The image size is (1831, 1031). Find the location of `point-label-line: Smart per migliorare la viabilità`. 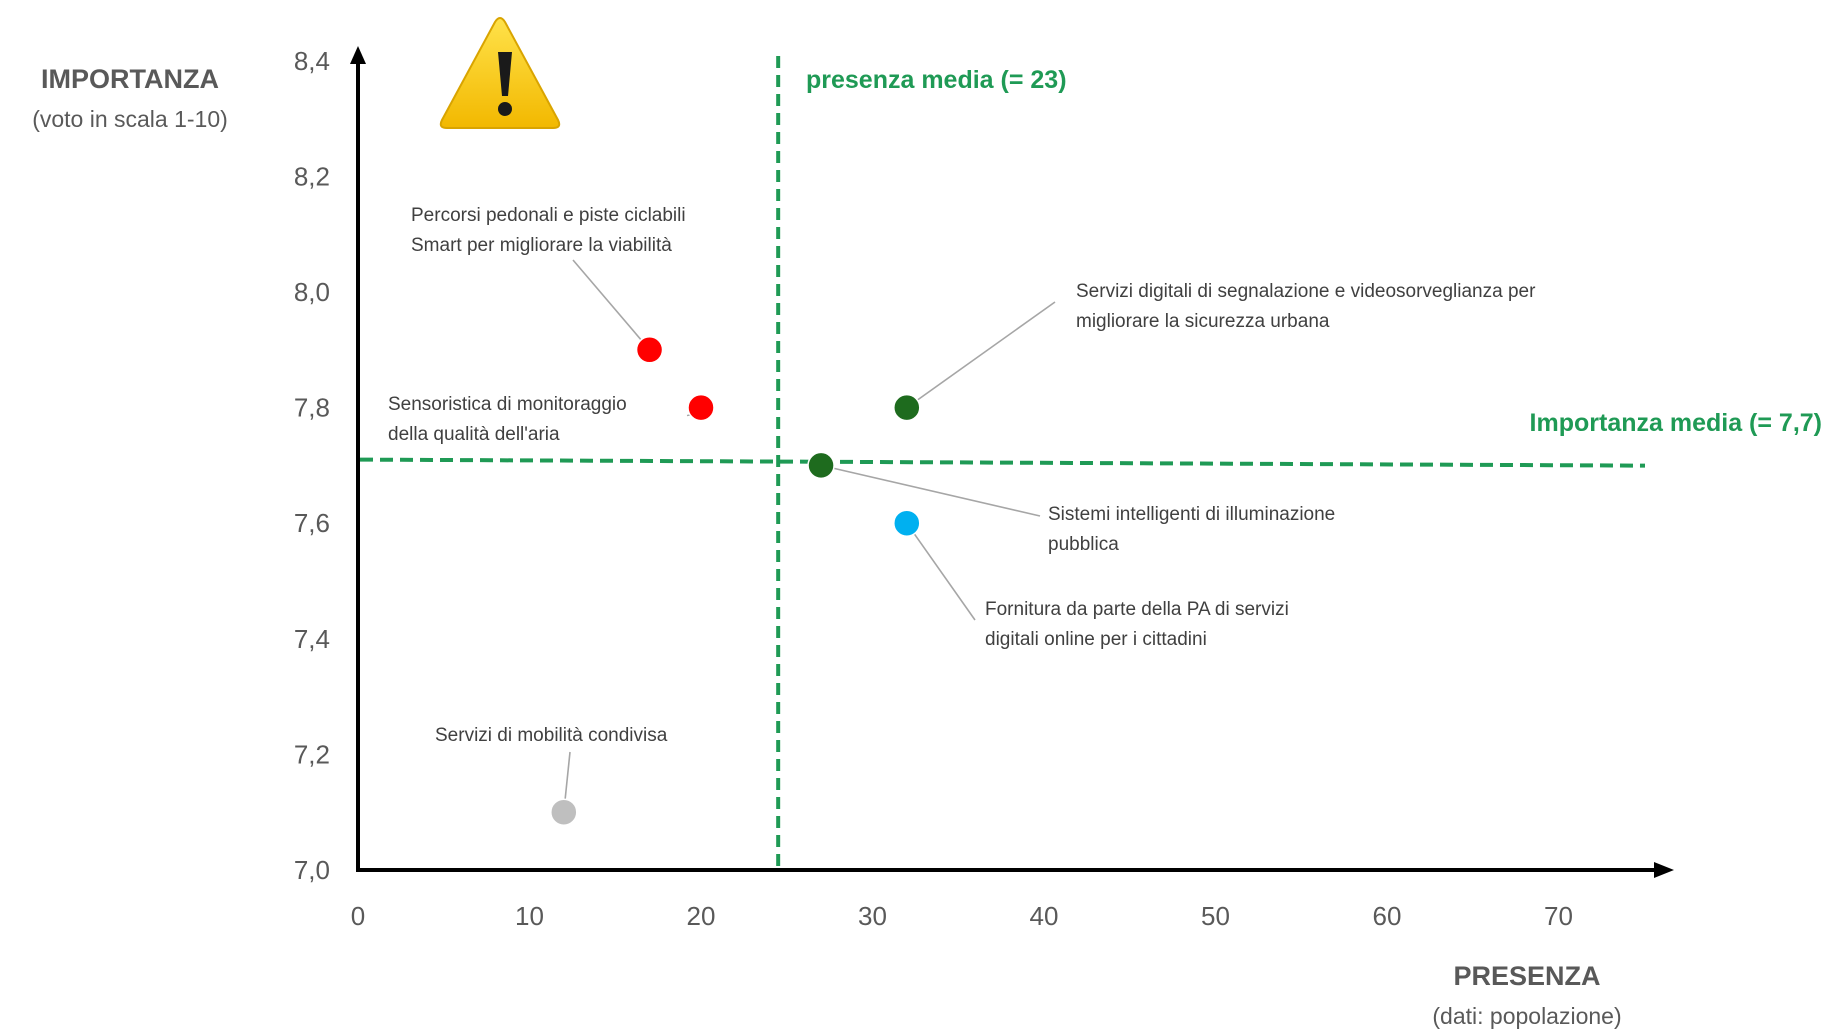

point-label-line: Smart per migliorare la viabilità is located at coordinates (541, 245).